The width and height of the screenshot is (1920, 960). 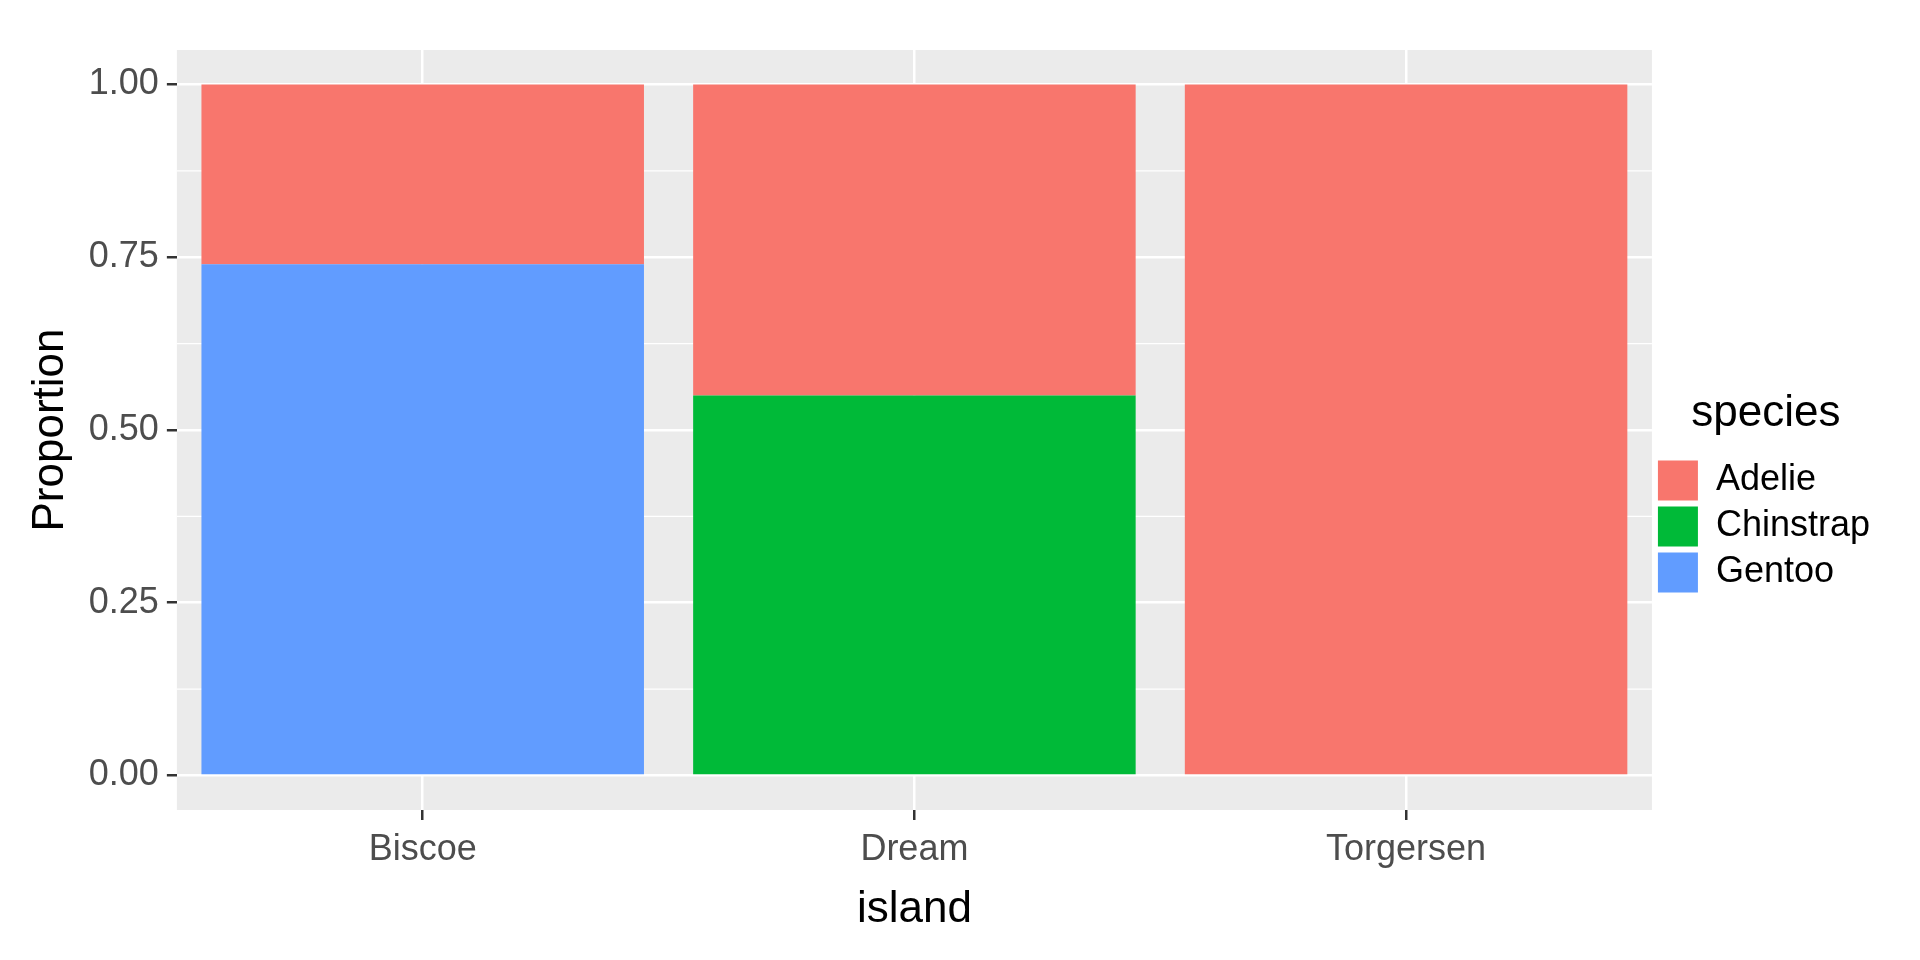 I want to click on y-tick-label: 0.25, so click(x=123, y=600).